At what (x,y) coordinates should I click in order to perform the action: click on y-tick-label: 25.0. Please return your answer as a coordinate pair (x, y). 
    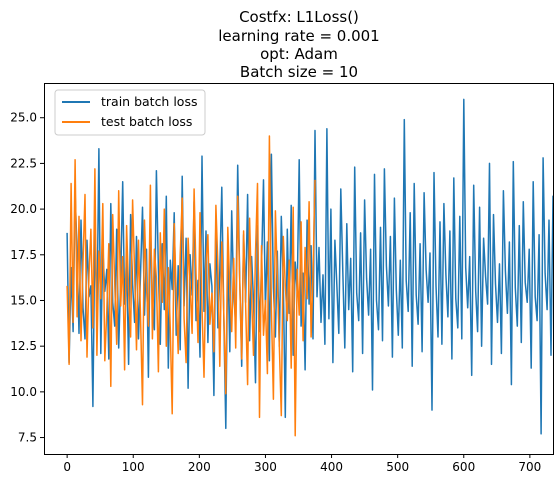
    Looking at the image, I should click on (23, 118).